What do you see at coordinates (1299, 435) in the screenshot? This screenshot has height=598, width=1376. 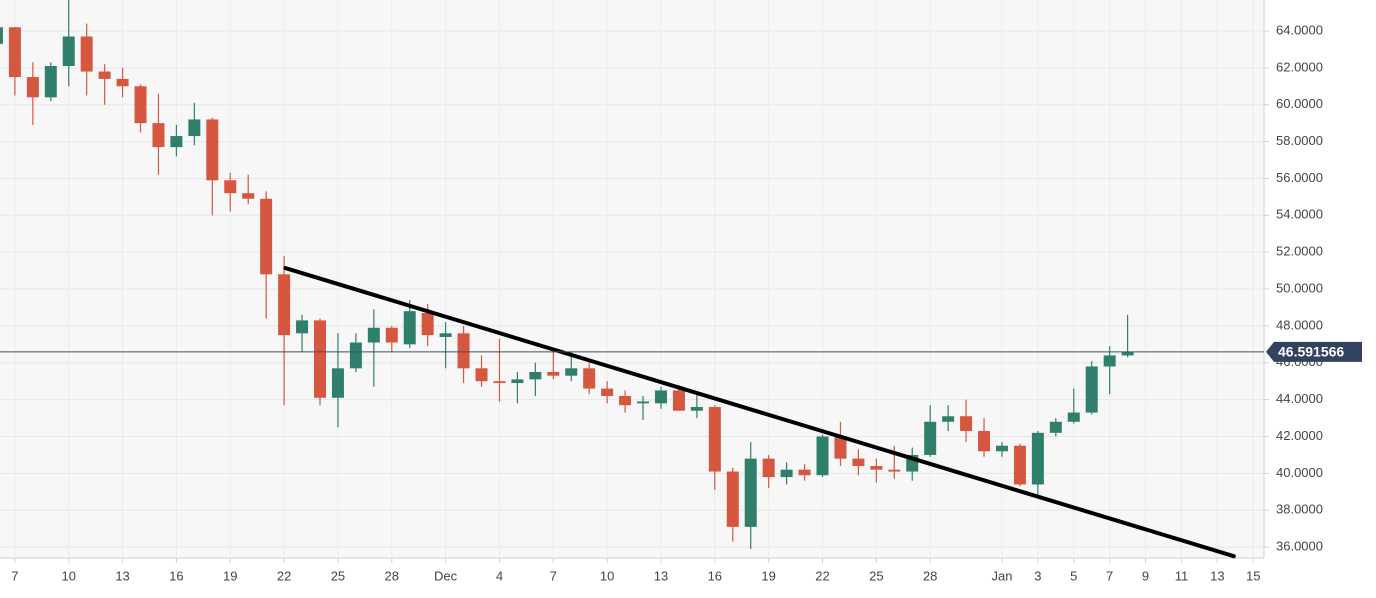 I see `y-tick-label: 42.0000` at bounding box center [1299, 435].